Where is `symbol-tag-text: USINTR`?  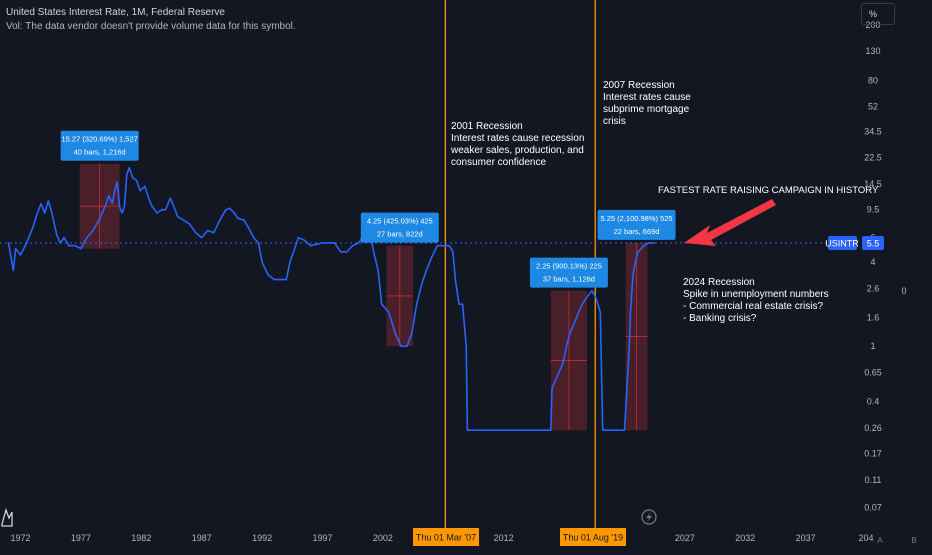 symbol-tag-text: USINTR is located at coordinates (842, 244).